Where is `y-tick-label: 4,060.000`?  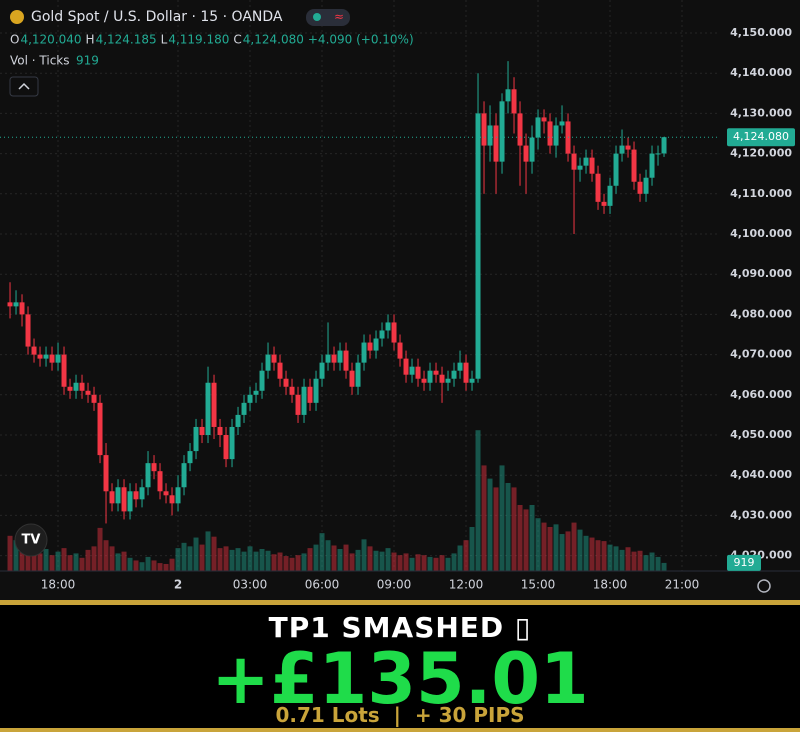
y-tick-label: 4,060.000 is located at coordinates (761, 394).